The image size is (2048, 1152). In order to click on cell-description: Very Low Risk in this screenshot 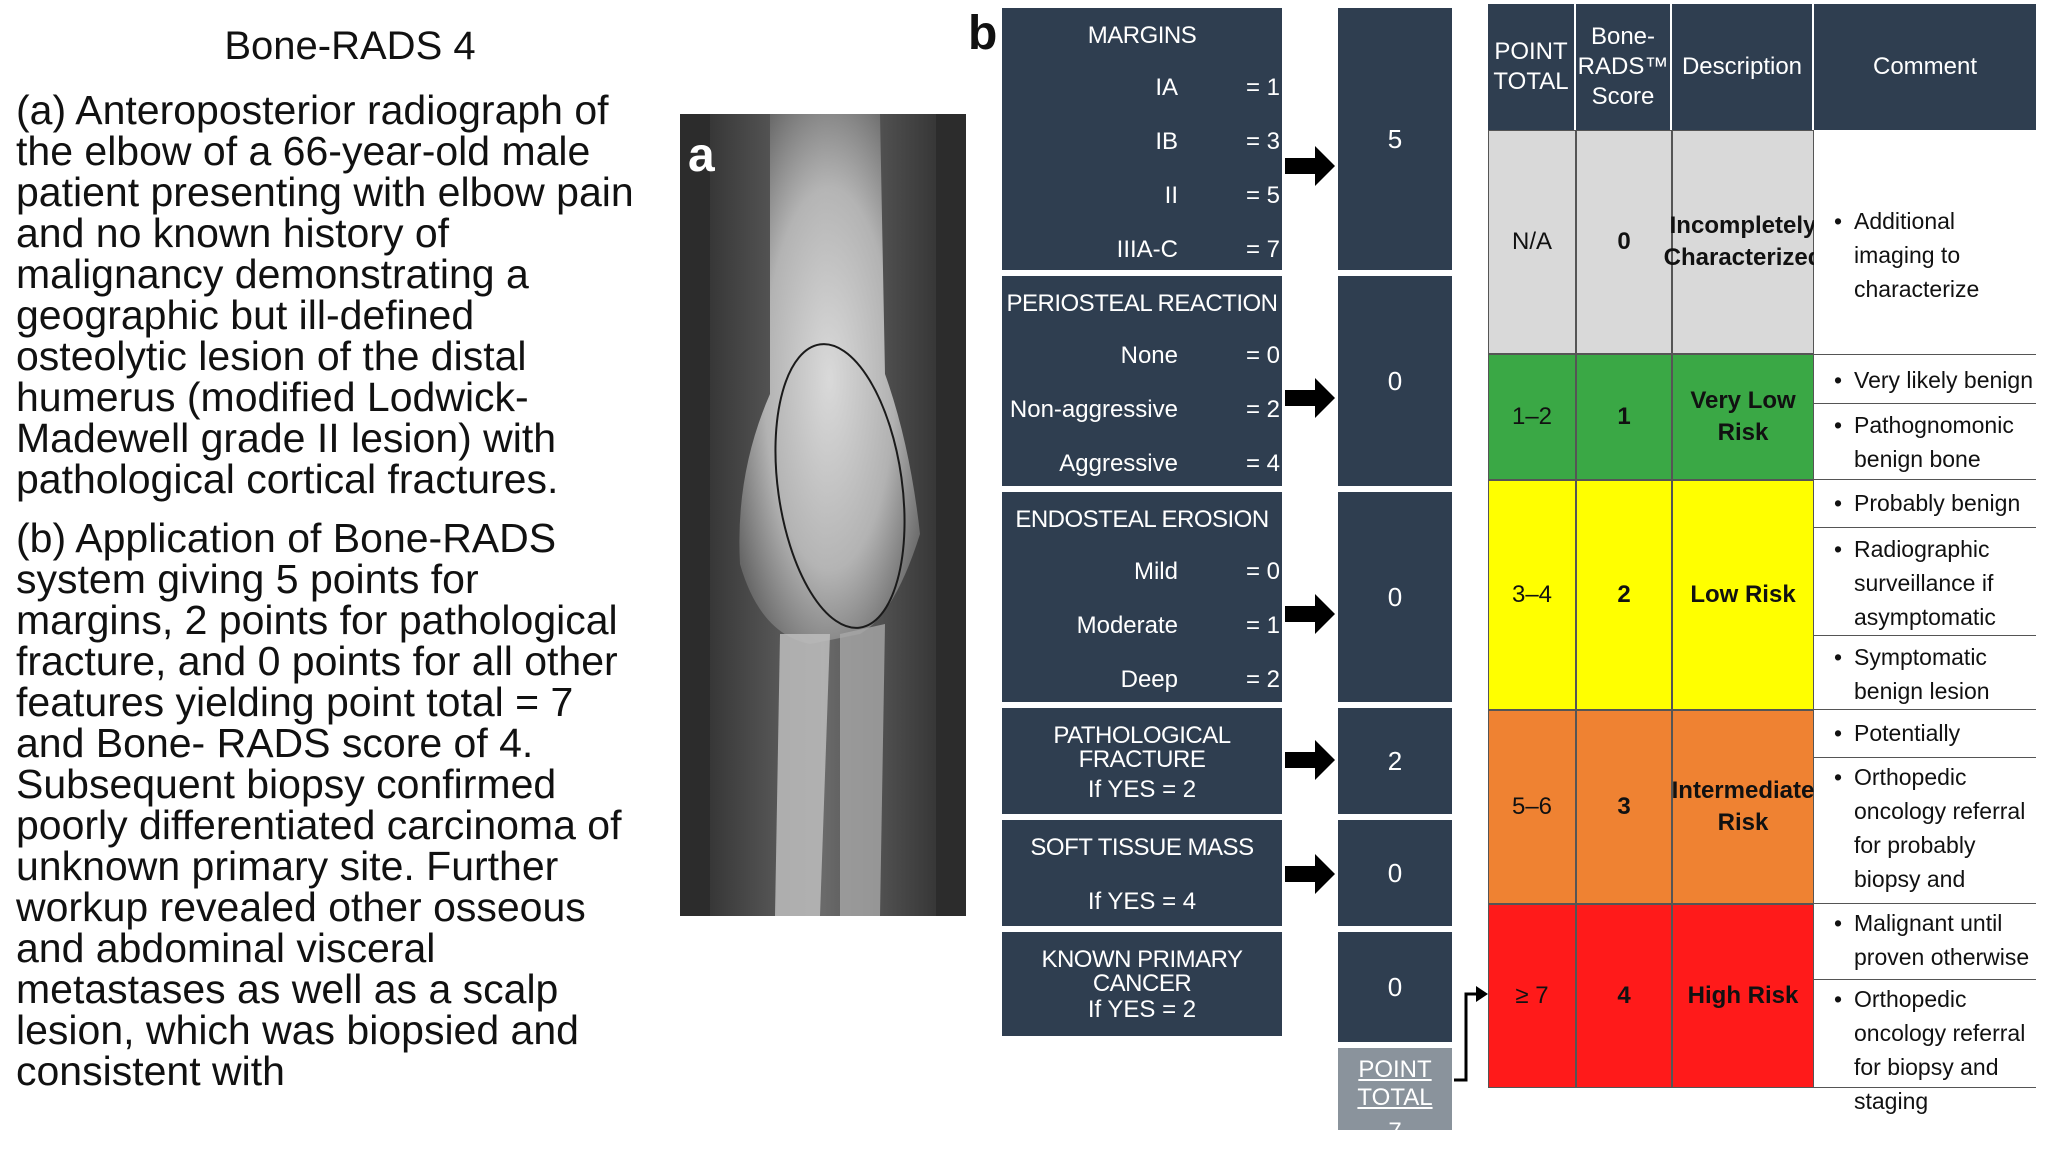, I will do `click(1743, 417)`.